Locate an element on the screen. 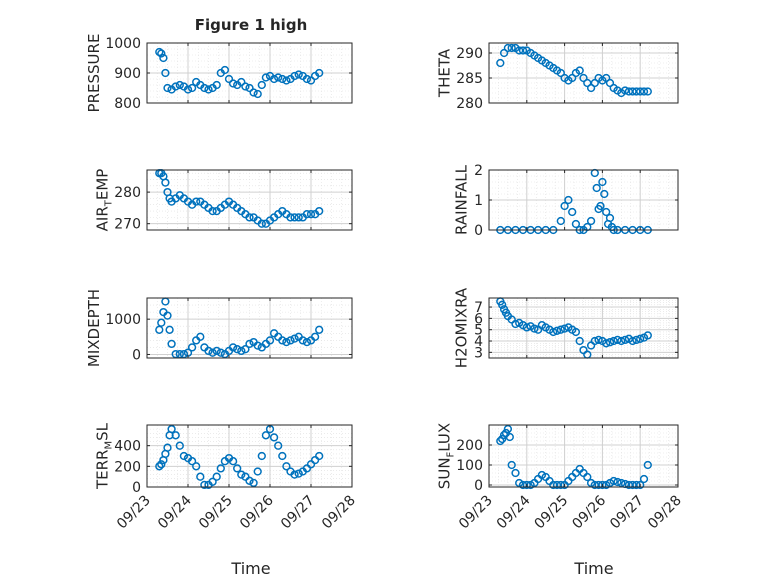  mixdepth-y-tick-label: 0 is located at coordinates (136, 355).